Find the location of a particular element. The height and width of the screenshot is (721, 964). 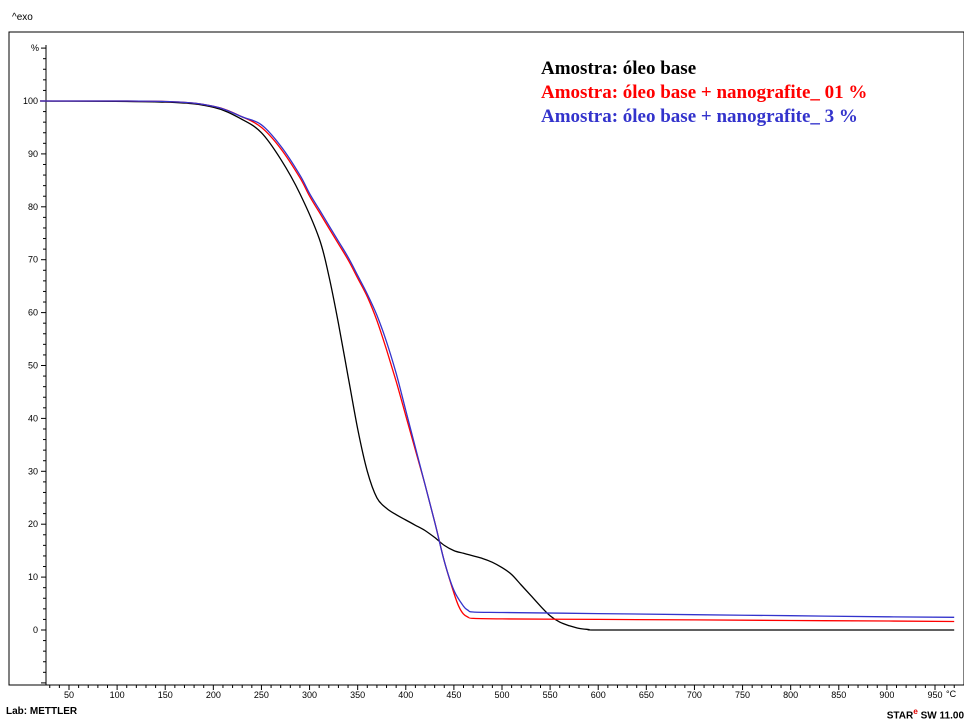

x-tick-label: 650 is located at coordinates (646, 695).